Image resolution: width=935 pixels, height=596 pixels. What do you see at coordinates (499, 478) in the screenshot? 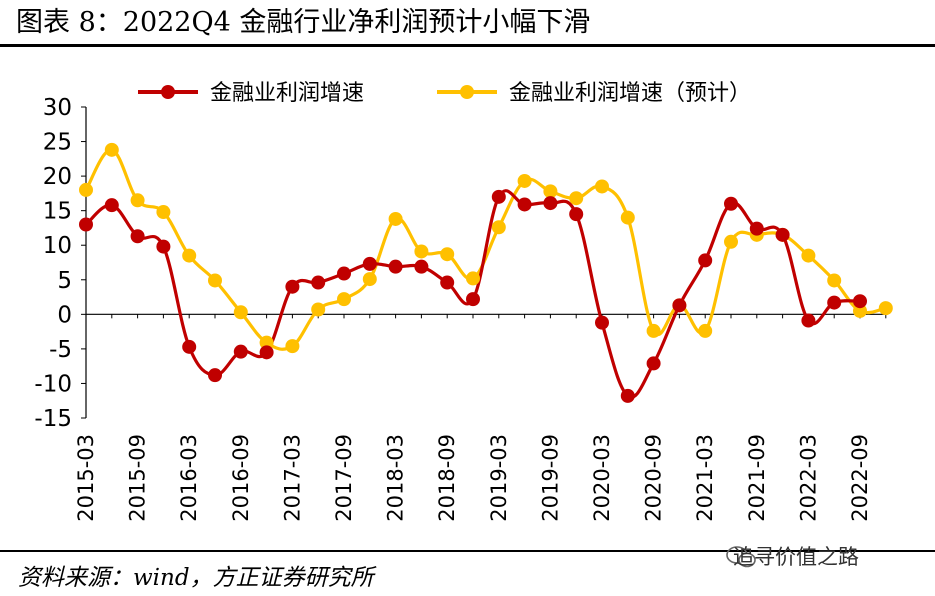
I see `x-tick-label: 2019-03` at bounding box center [499, 478].